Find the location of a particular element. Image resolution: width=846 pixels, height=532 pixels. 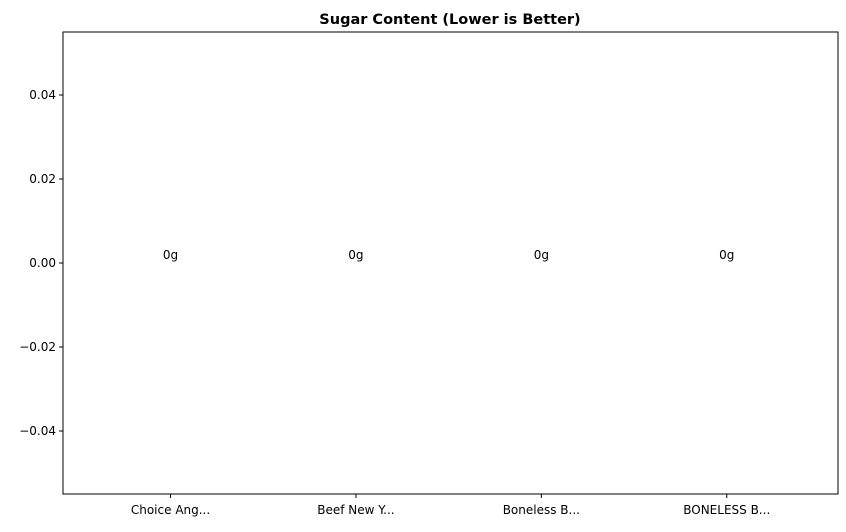

chart-title: Sugar Content (Lower is Better) is located at coordinates (449, 20).